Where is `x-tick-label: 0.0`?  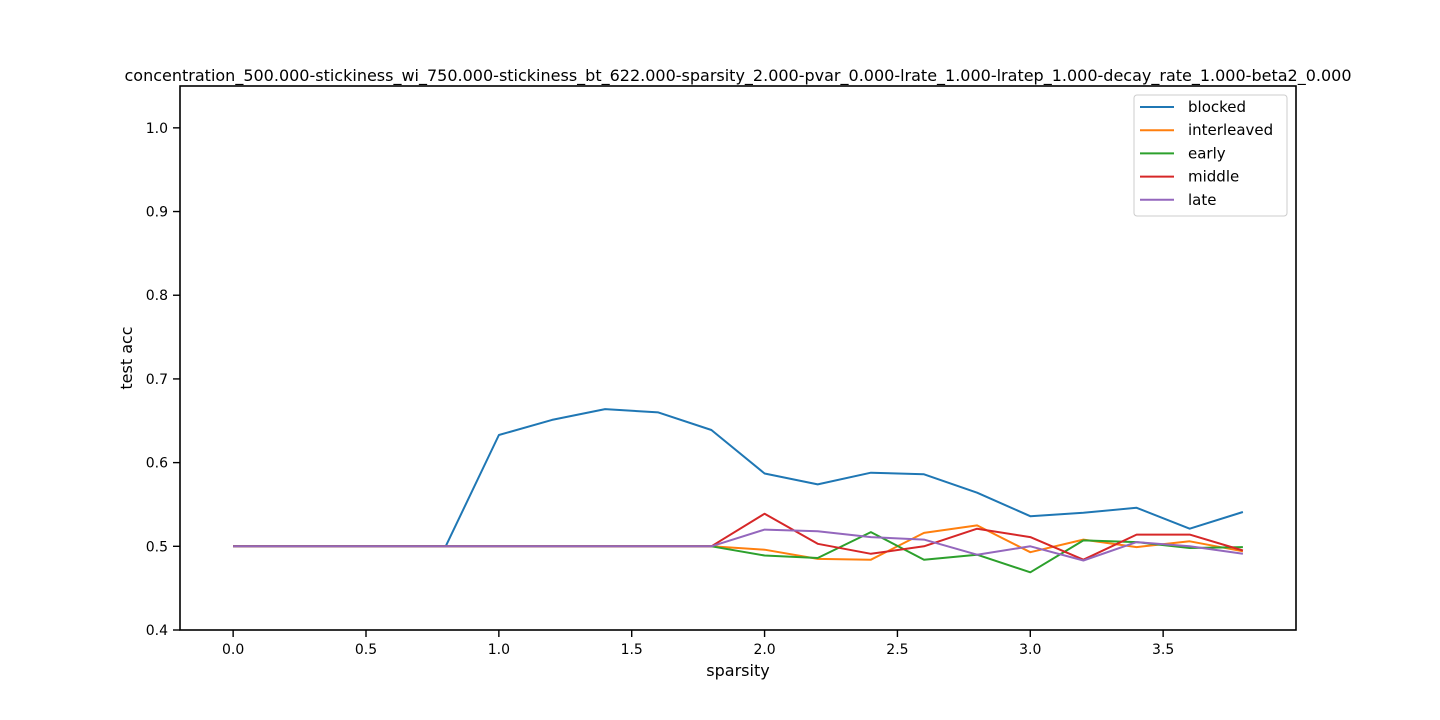 x-tick-label: 0.0 is located at coordinates (233, 650).